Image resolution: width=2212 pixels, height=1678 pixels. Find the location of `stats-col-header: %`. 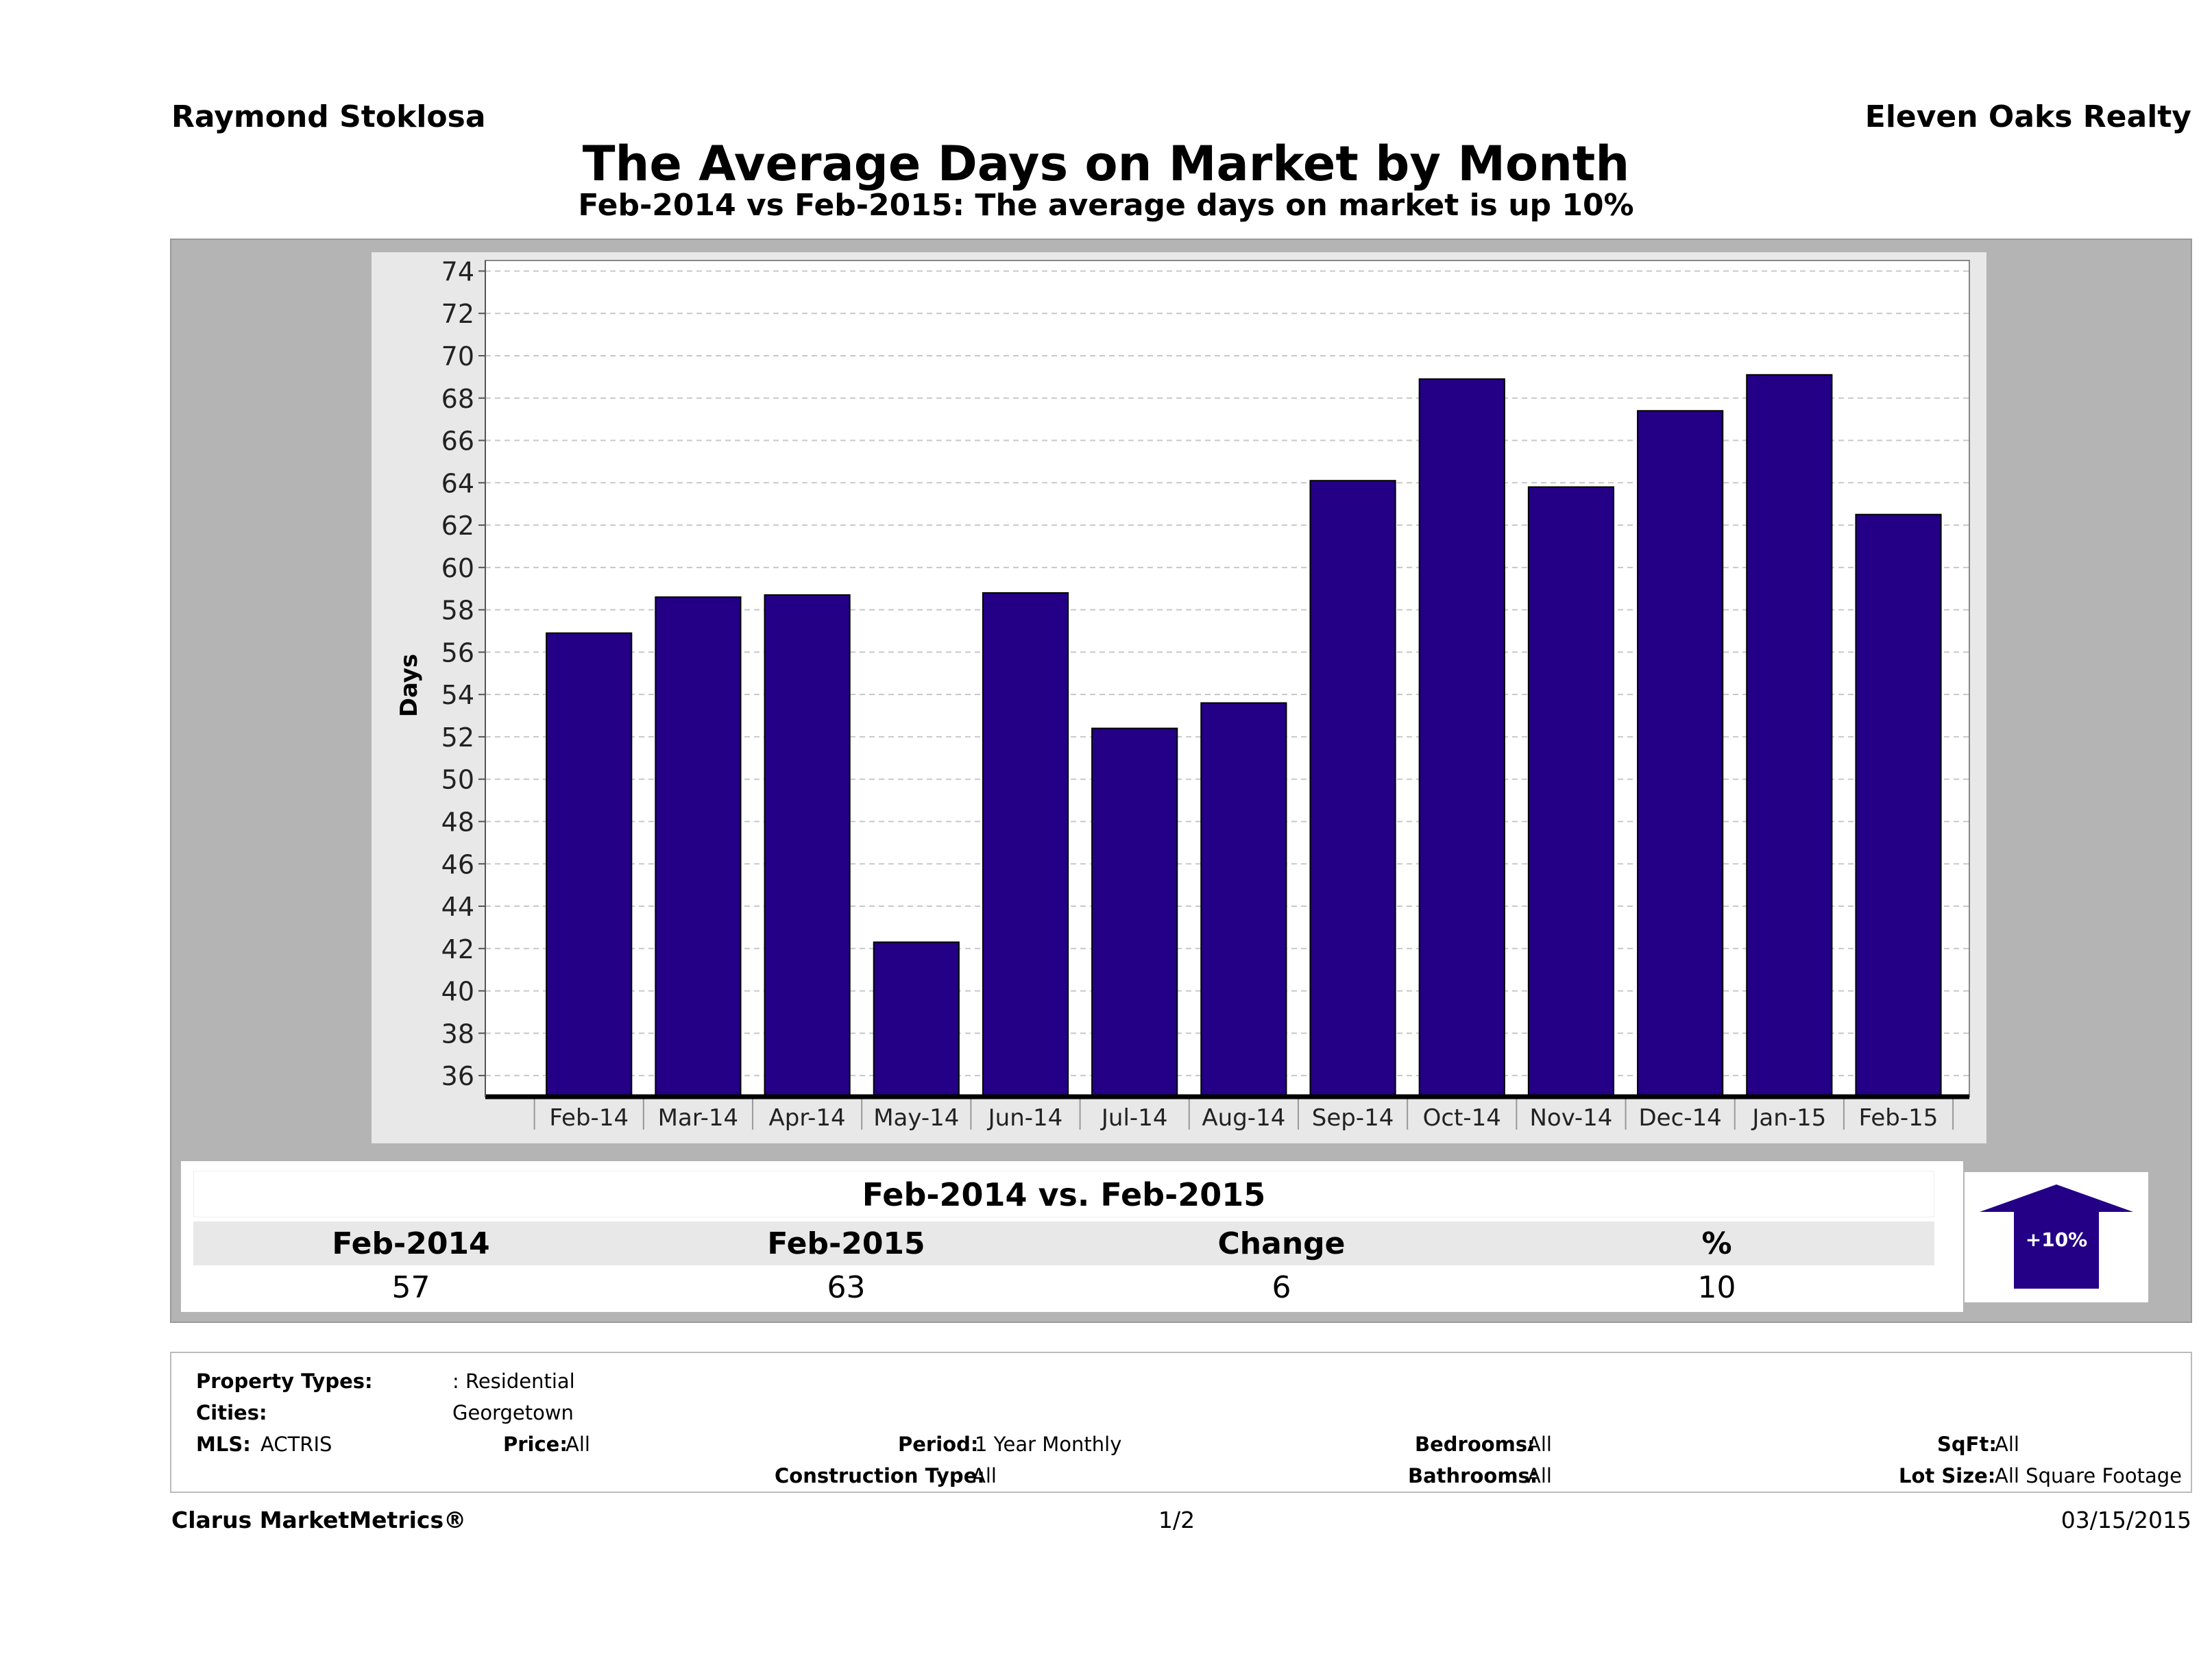

stats-col-header: % is located at coordinates (1716, 1243).